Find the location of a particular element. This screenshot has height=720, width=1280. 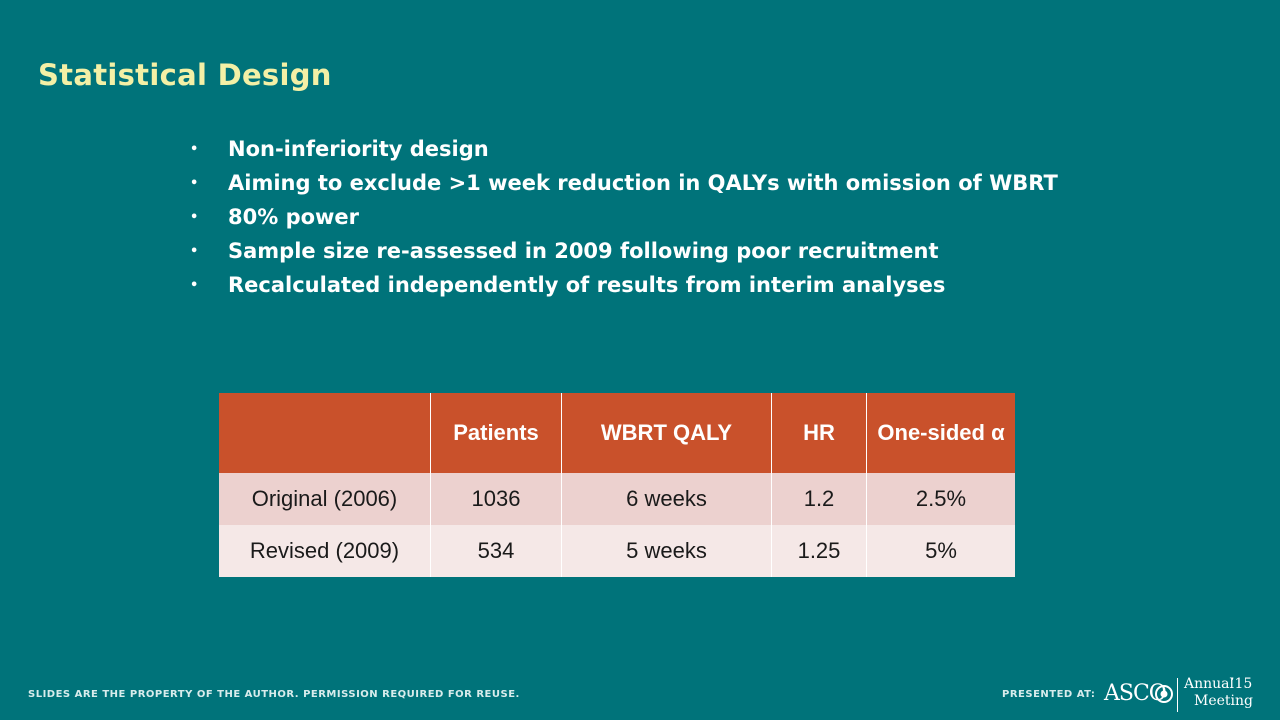

row-label: Original (2006) is located at coordinates (325, 499).